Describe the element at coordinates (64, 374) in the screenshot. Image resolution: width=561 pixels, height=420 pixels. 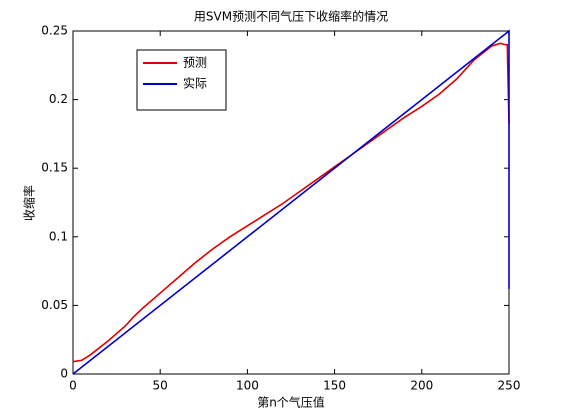
I see `y-tick-label: 0` at that location.